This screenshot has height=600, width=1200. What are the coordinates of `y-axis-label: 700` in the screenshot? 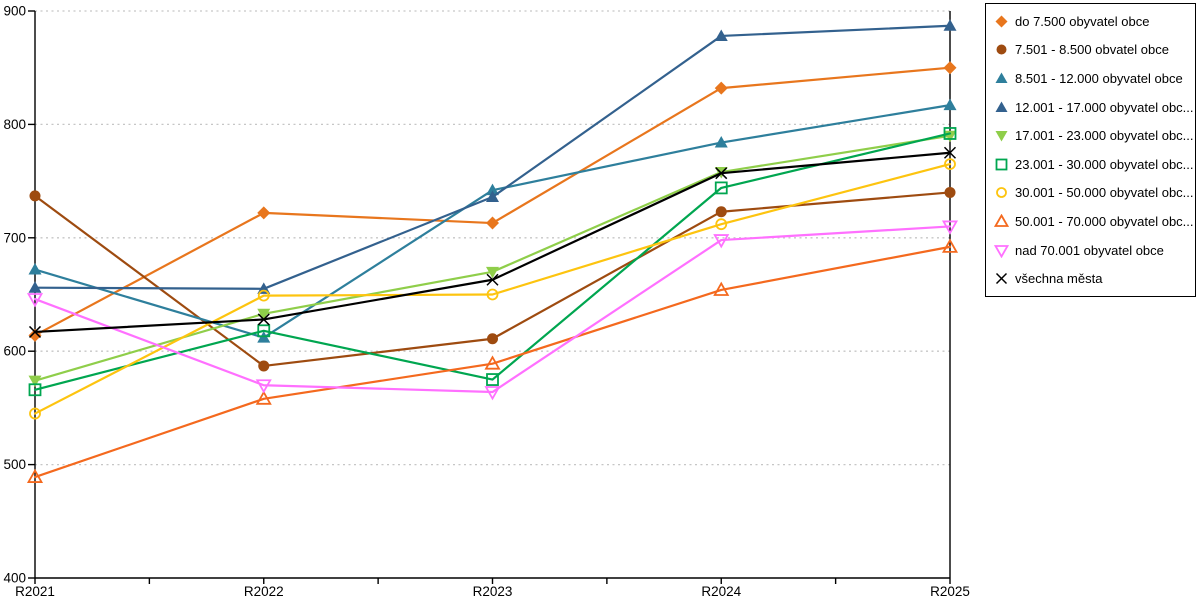 It's located at (14, 237).